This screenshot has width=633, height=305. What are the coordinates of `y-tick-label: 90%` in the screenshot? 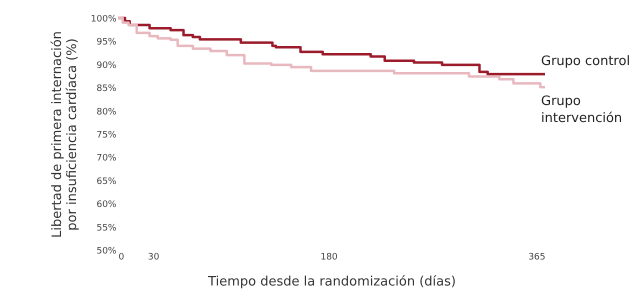 It's located at (106, 65).